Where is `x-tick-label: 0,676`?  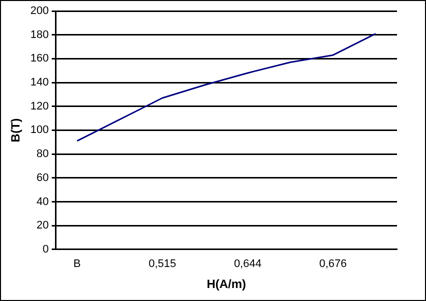
x-tick-label: 0,676 is located at coordinates (333, 264).